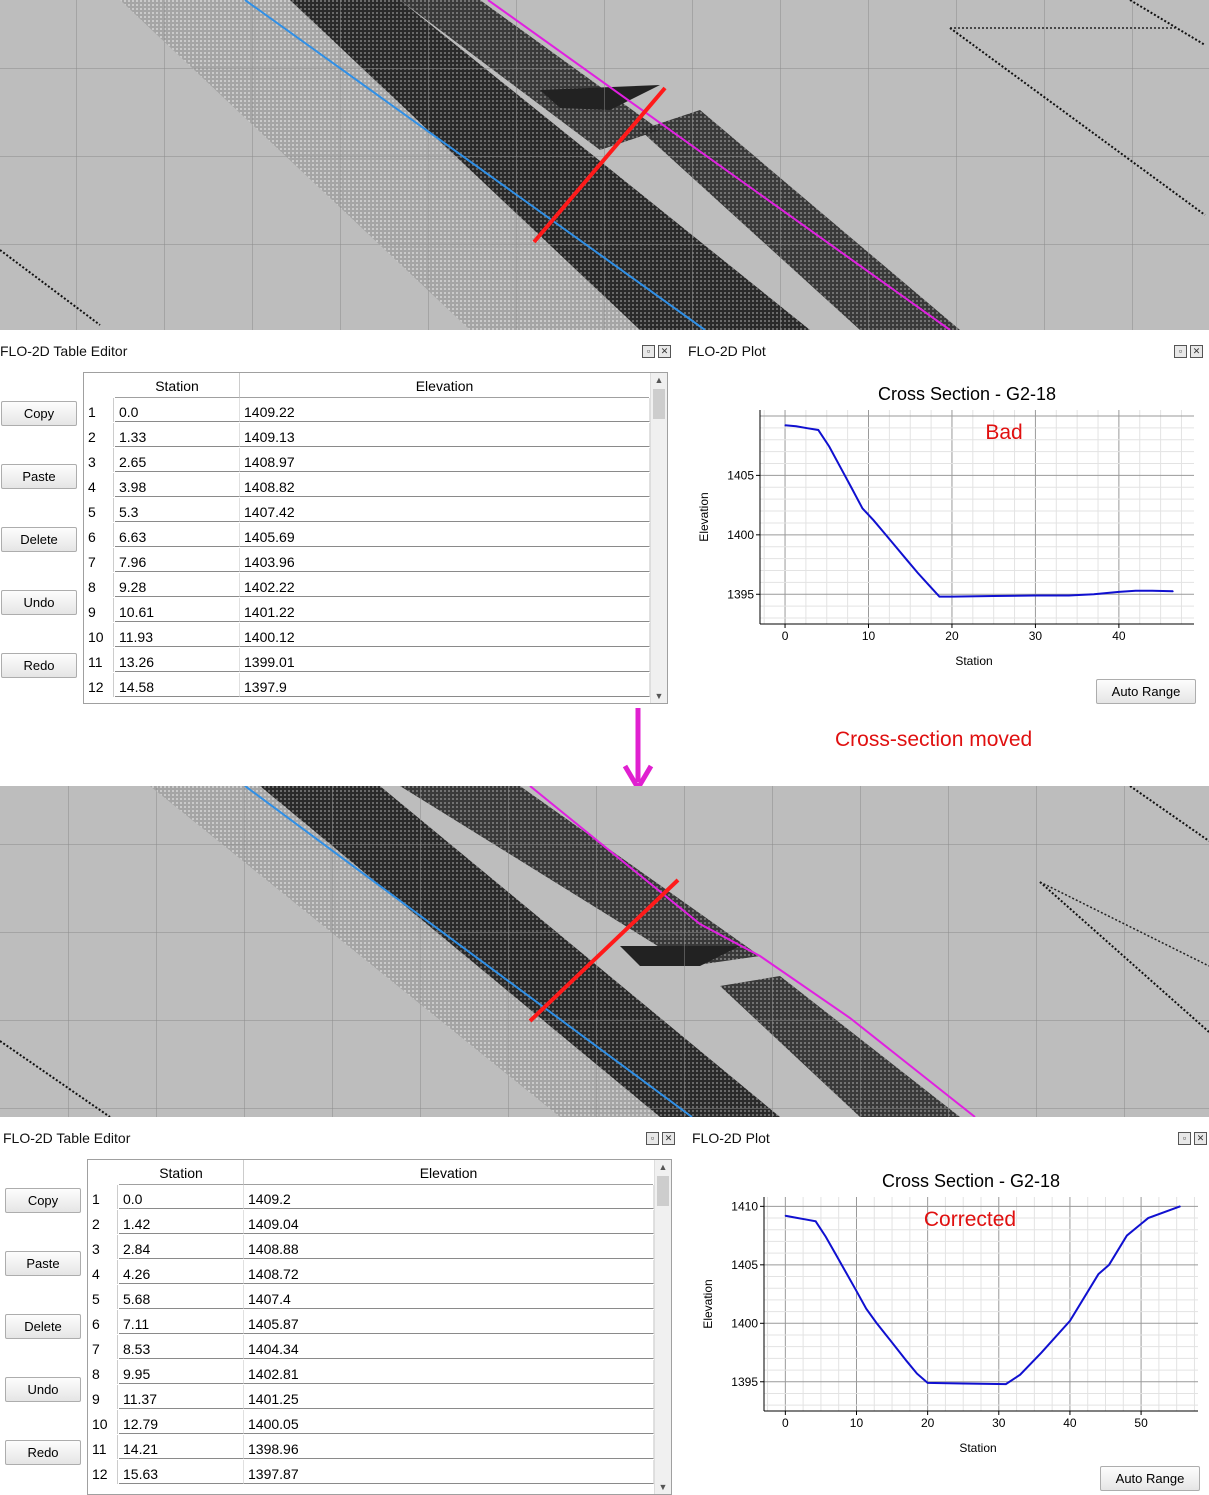 The width and height of the screenshot is (1209, 1495). I want to click on table-row: 11 14.21 1398.96, so click(371, 1447).